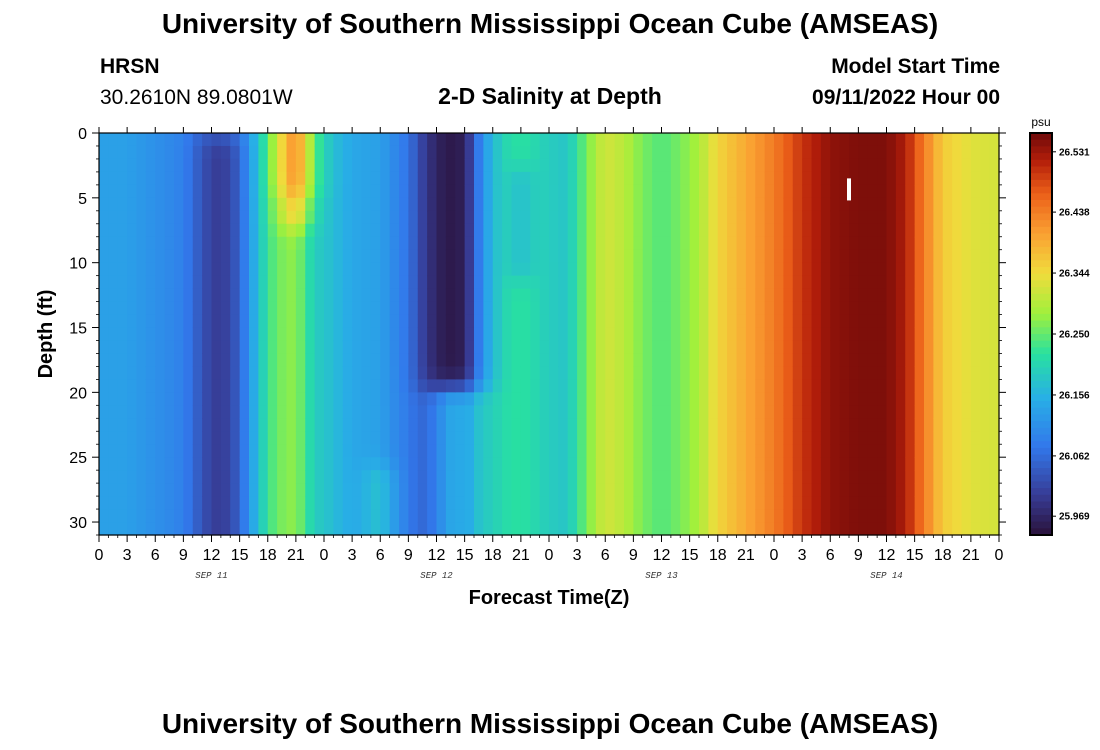 The image size is (1100, 750). What do you see at coordinates (943, 555) in the screenshot?
I see `x-tick-label: 18` at bounding box center [943, 555].